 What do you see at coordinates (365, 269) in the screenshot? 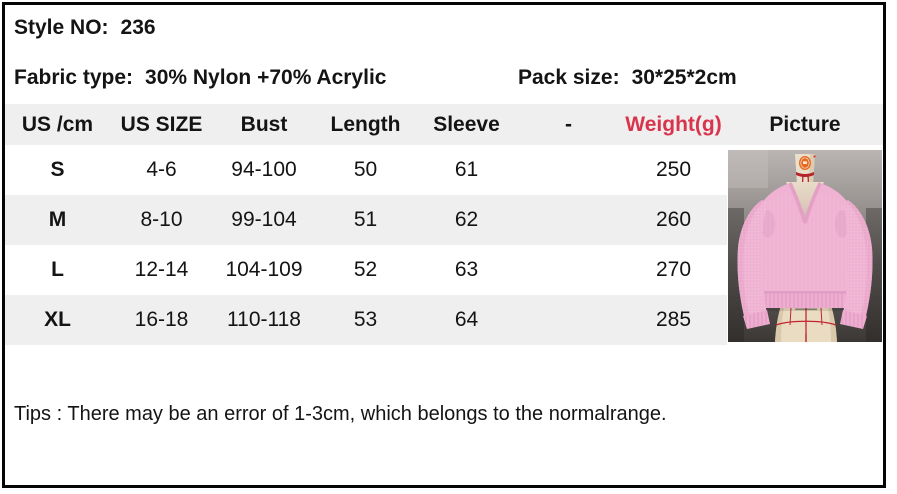
I see `cell-length: 52` at bounding box center [365, 269].